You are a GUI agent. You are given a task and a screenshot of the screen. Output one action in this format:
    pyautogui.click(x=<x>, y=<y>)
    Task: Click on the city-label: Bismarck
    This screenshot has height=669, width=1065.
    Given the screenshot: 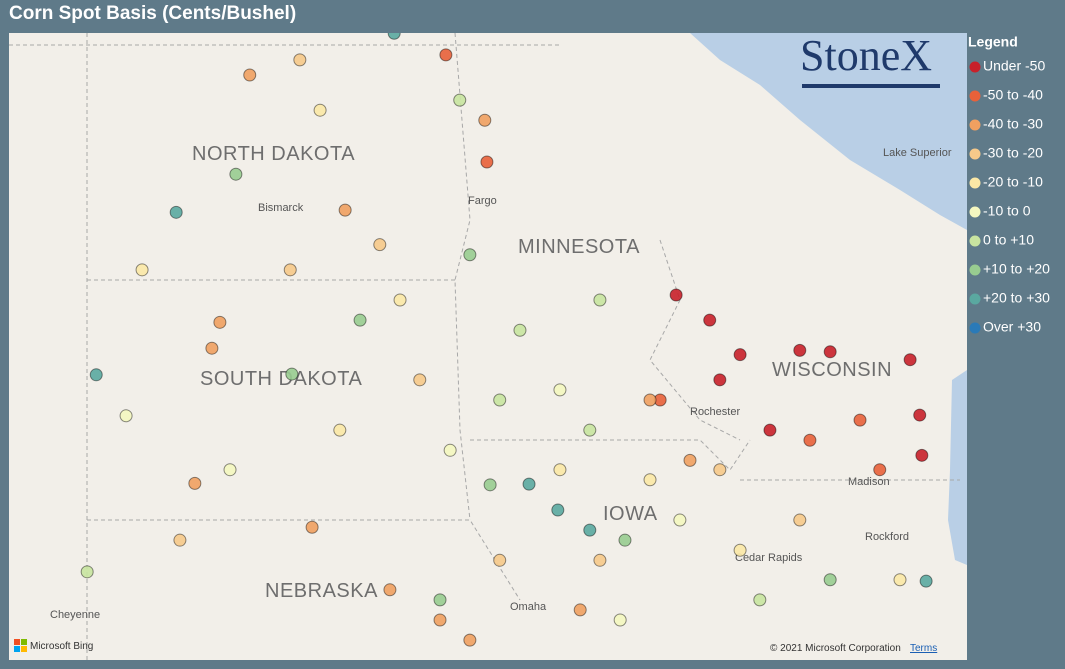 What is the action you would take?
    pyautogui.click(x=281, y=208)
    